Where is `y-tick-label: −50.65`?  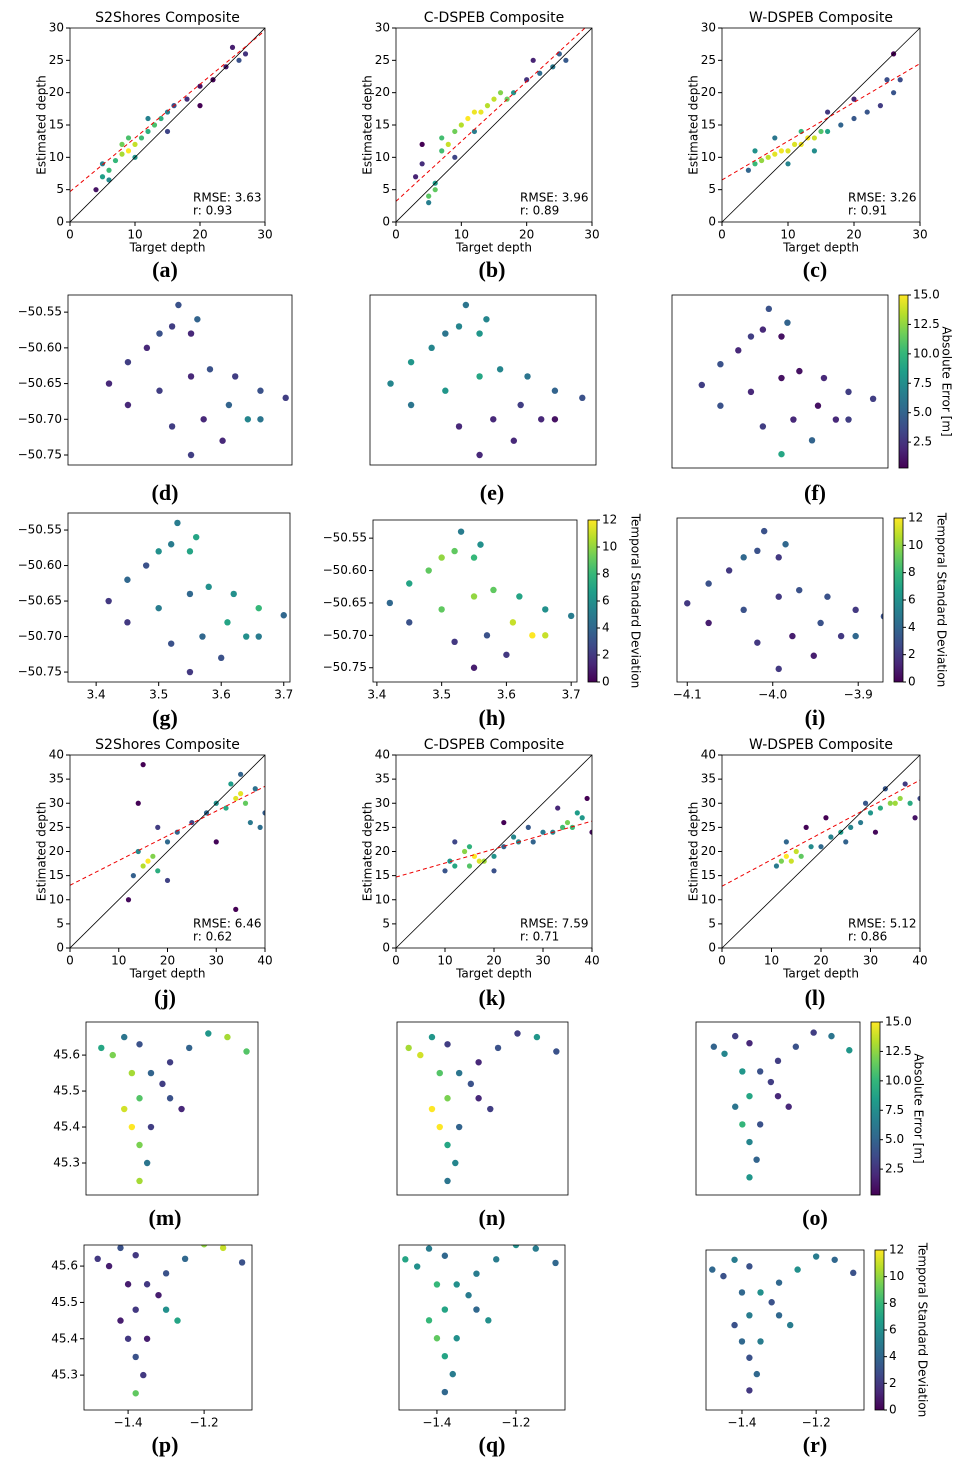 y-tick-label: −50.65 is located at coordinates (345, 602).